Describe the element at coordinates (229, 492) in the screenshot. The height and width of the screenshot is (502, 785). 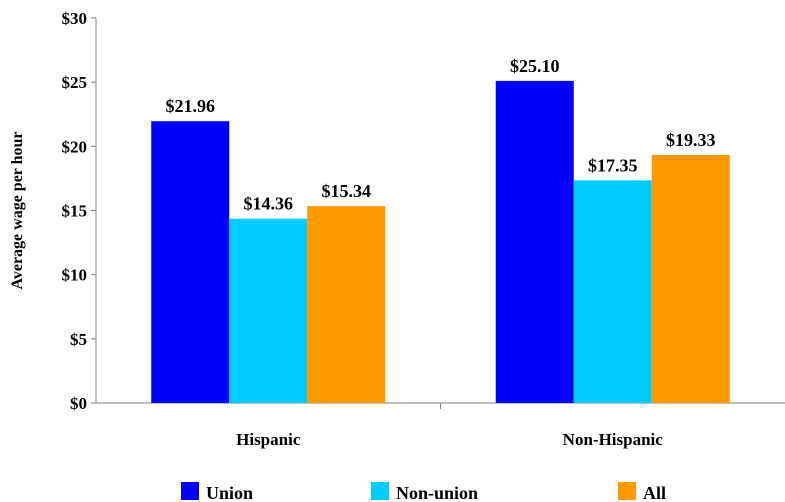
I see `legend-label: Union` at that location.